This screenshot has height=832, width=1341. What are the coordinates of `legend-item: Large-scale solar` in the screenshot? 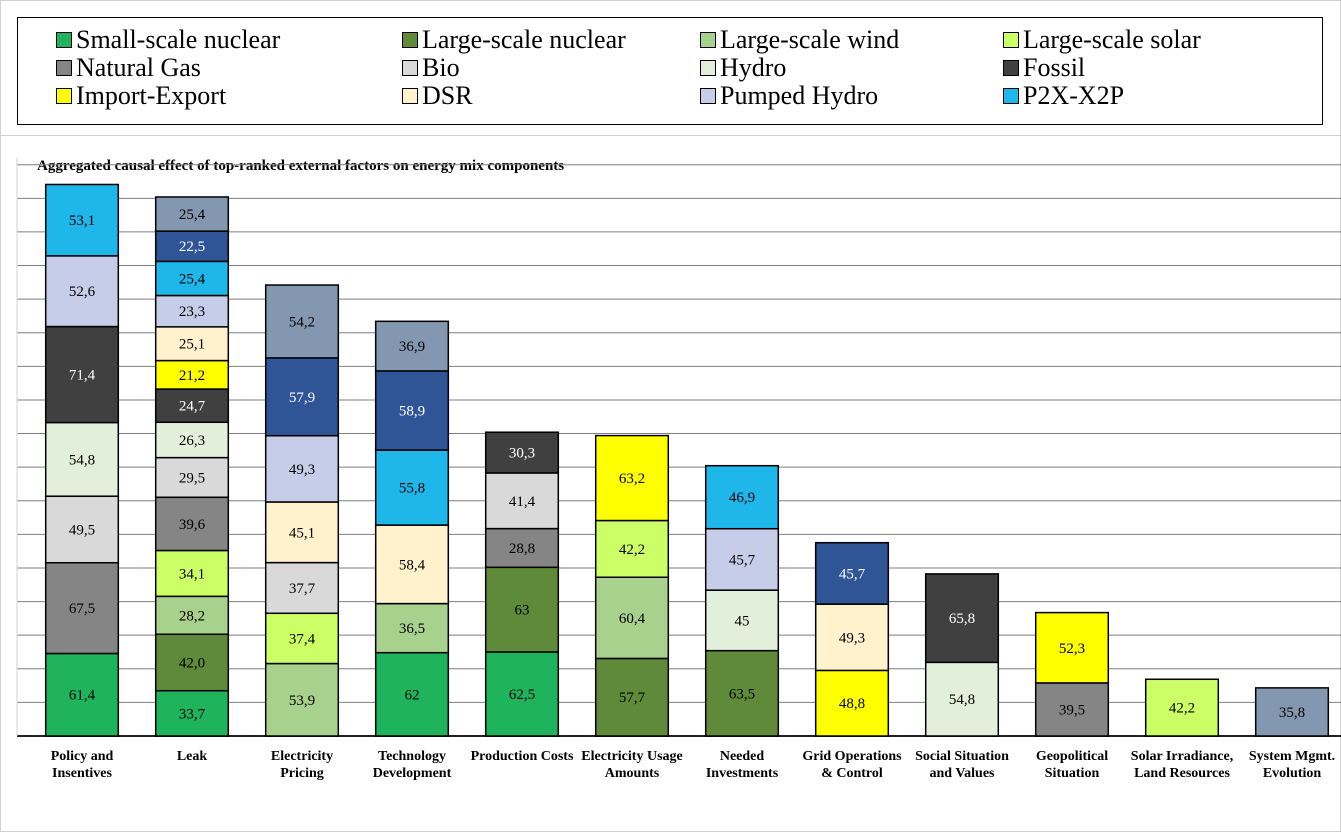 It's located at (1102, 40).